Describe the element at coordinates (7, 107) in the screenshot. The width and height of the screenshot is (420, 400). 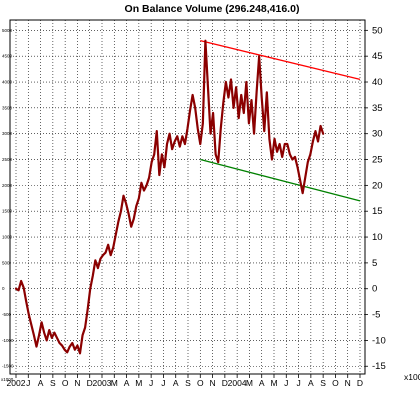
I see `left-tick-label: 3500` at that location.